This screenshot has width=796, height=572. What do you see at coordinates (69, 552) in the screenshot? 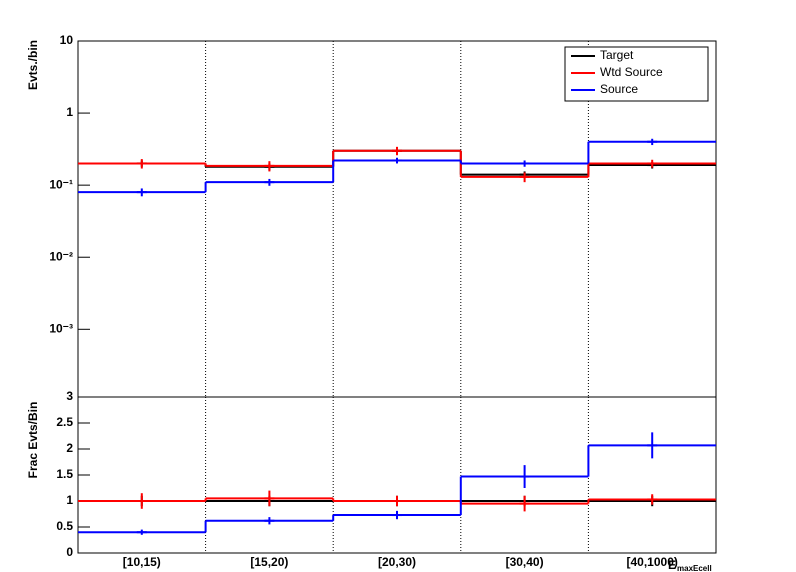
I see `y-tick-label: 0` at bounding box center [69, 552].